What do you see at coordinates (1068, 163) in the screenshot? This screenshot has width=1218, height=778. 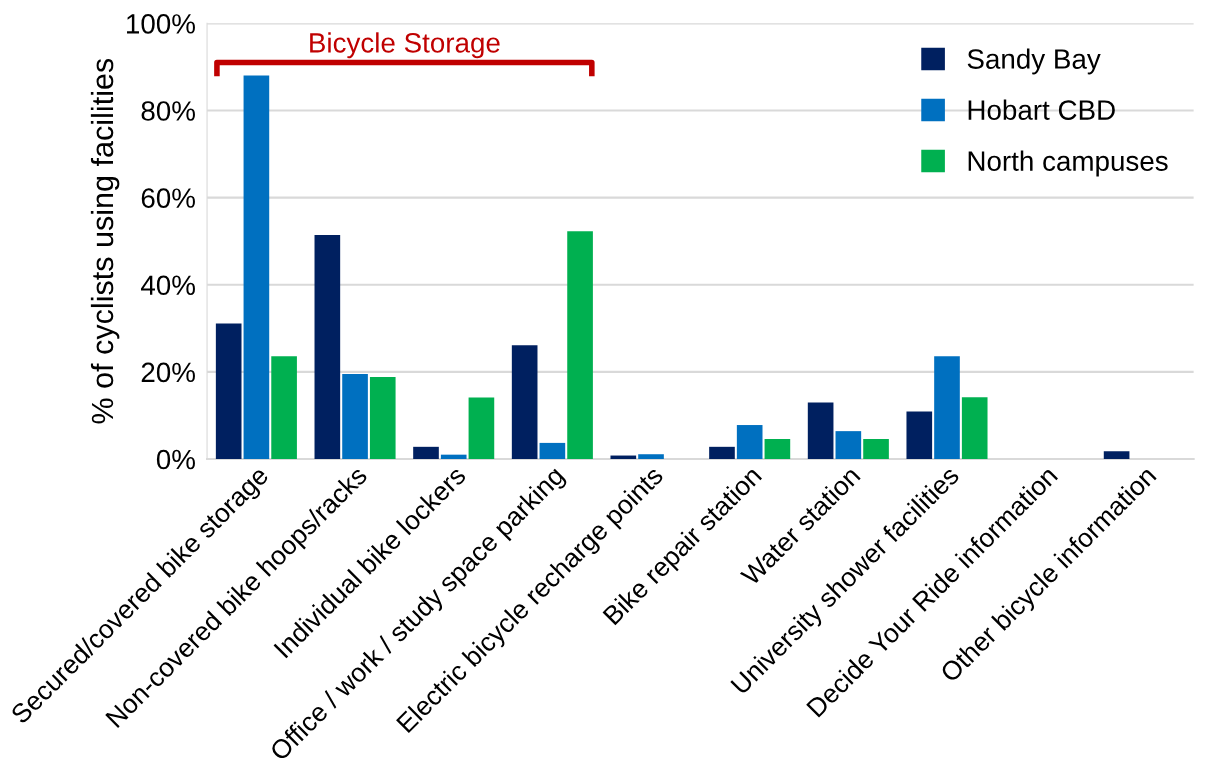 I see `legend-label: North campuses` at bounding box center [1068, 163].